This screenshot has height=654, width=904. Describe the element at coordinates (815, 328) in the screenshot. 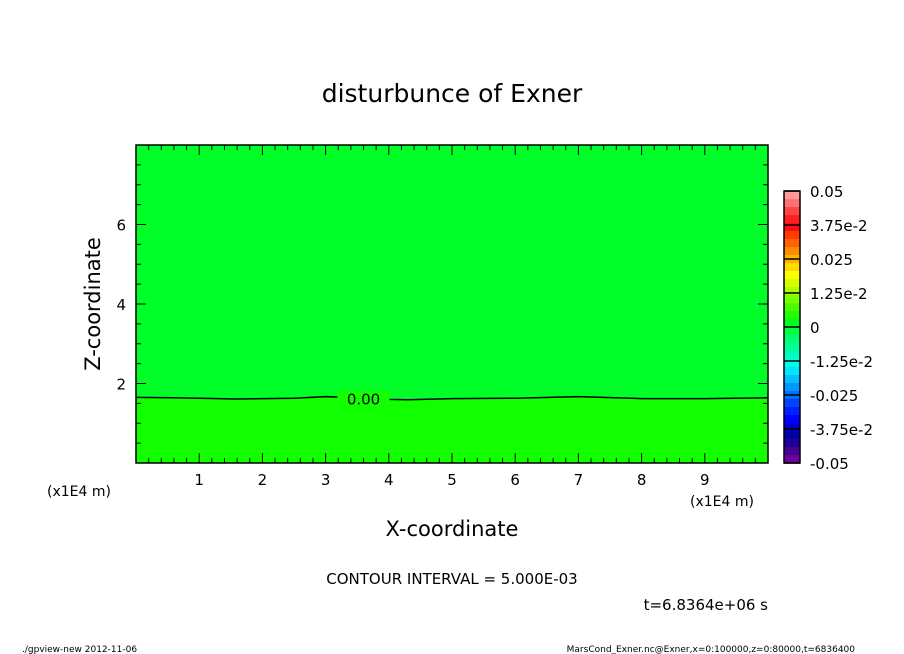

I see `colorbar-tick-label: 0` at that location.